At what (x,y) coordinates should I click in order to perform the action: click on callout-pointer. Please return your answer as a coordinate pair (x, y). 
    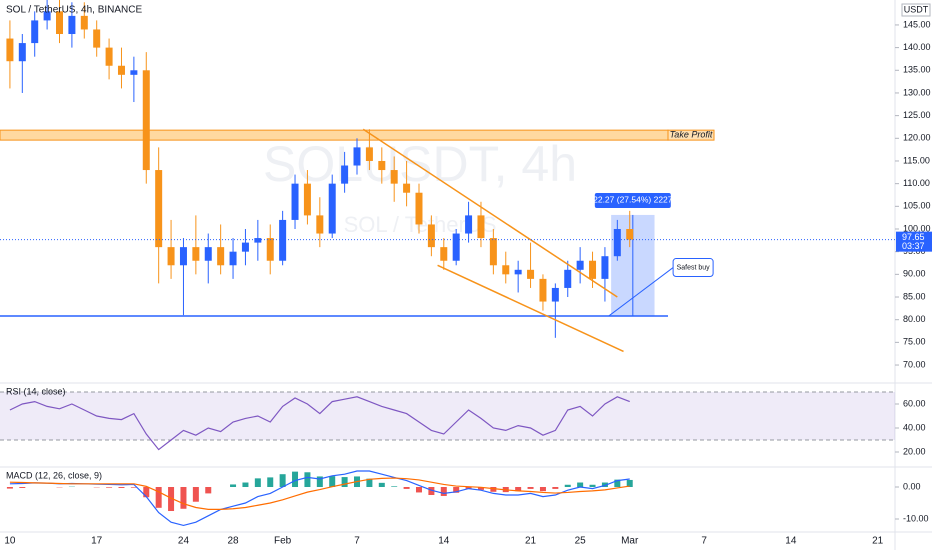
    Looking at the image, I should click on (641, 292).